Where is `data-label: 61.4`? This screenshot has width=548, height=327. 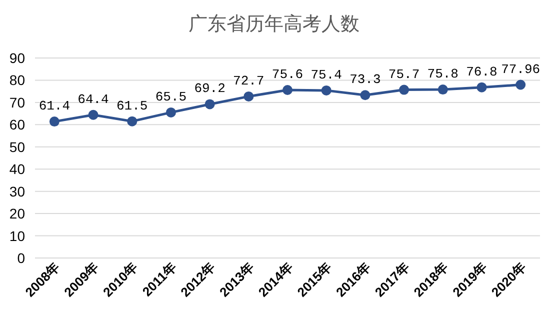 data-label: 61.4 is located at coordinates (54, 106).